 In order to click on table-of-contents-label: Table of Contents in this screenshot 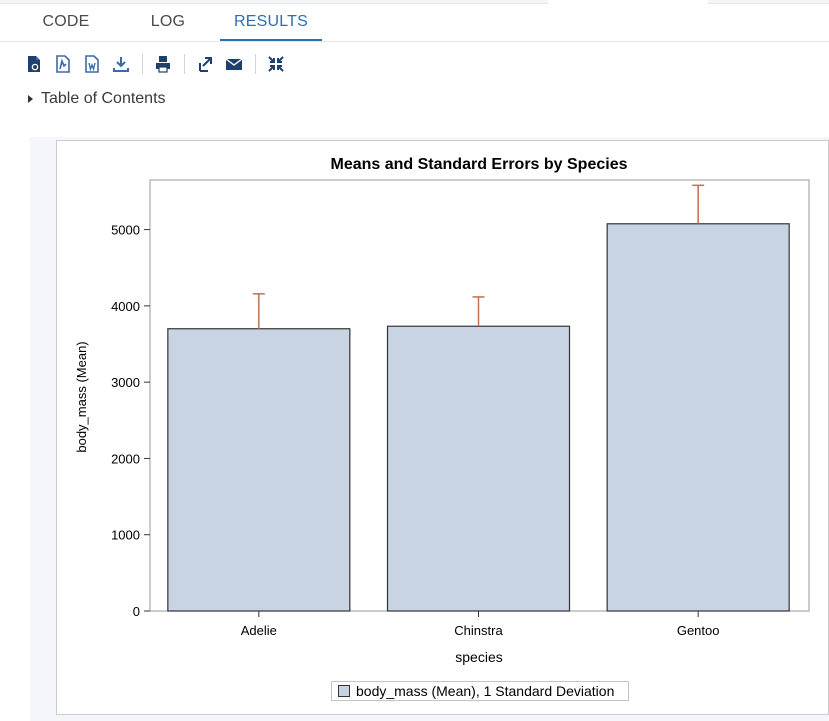, I will do `click(103, 98)`.